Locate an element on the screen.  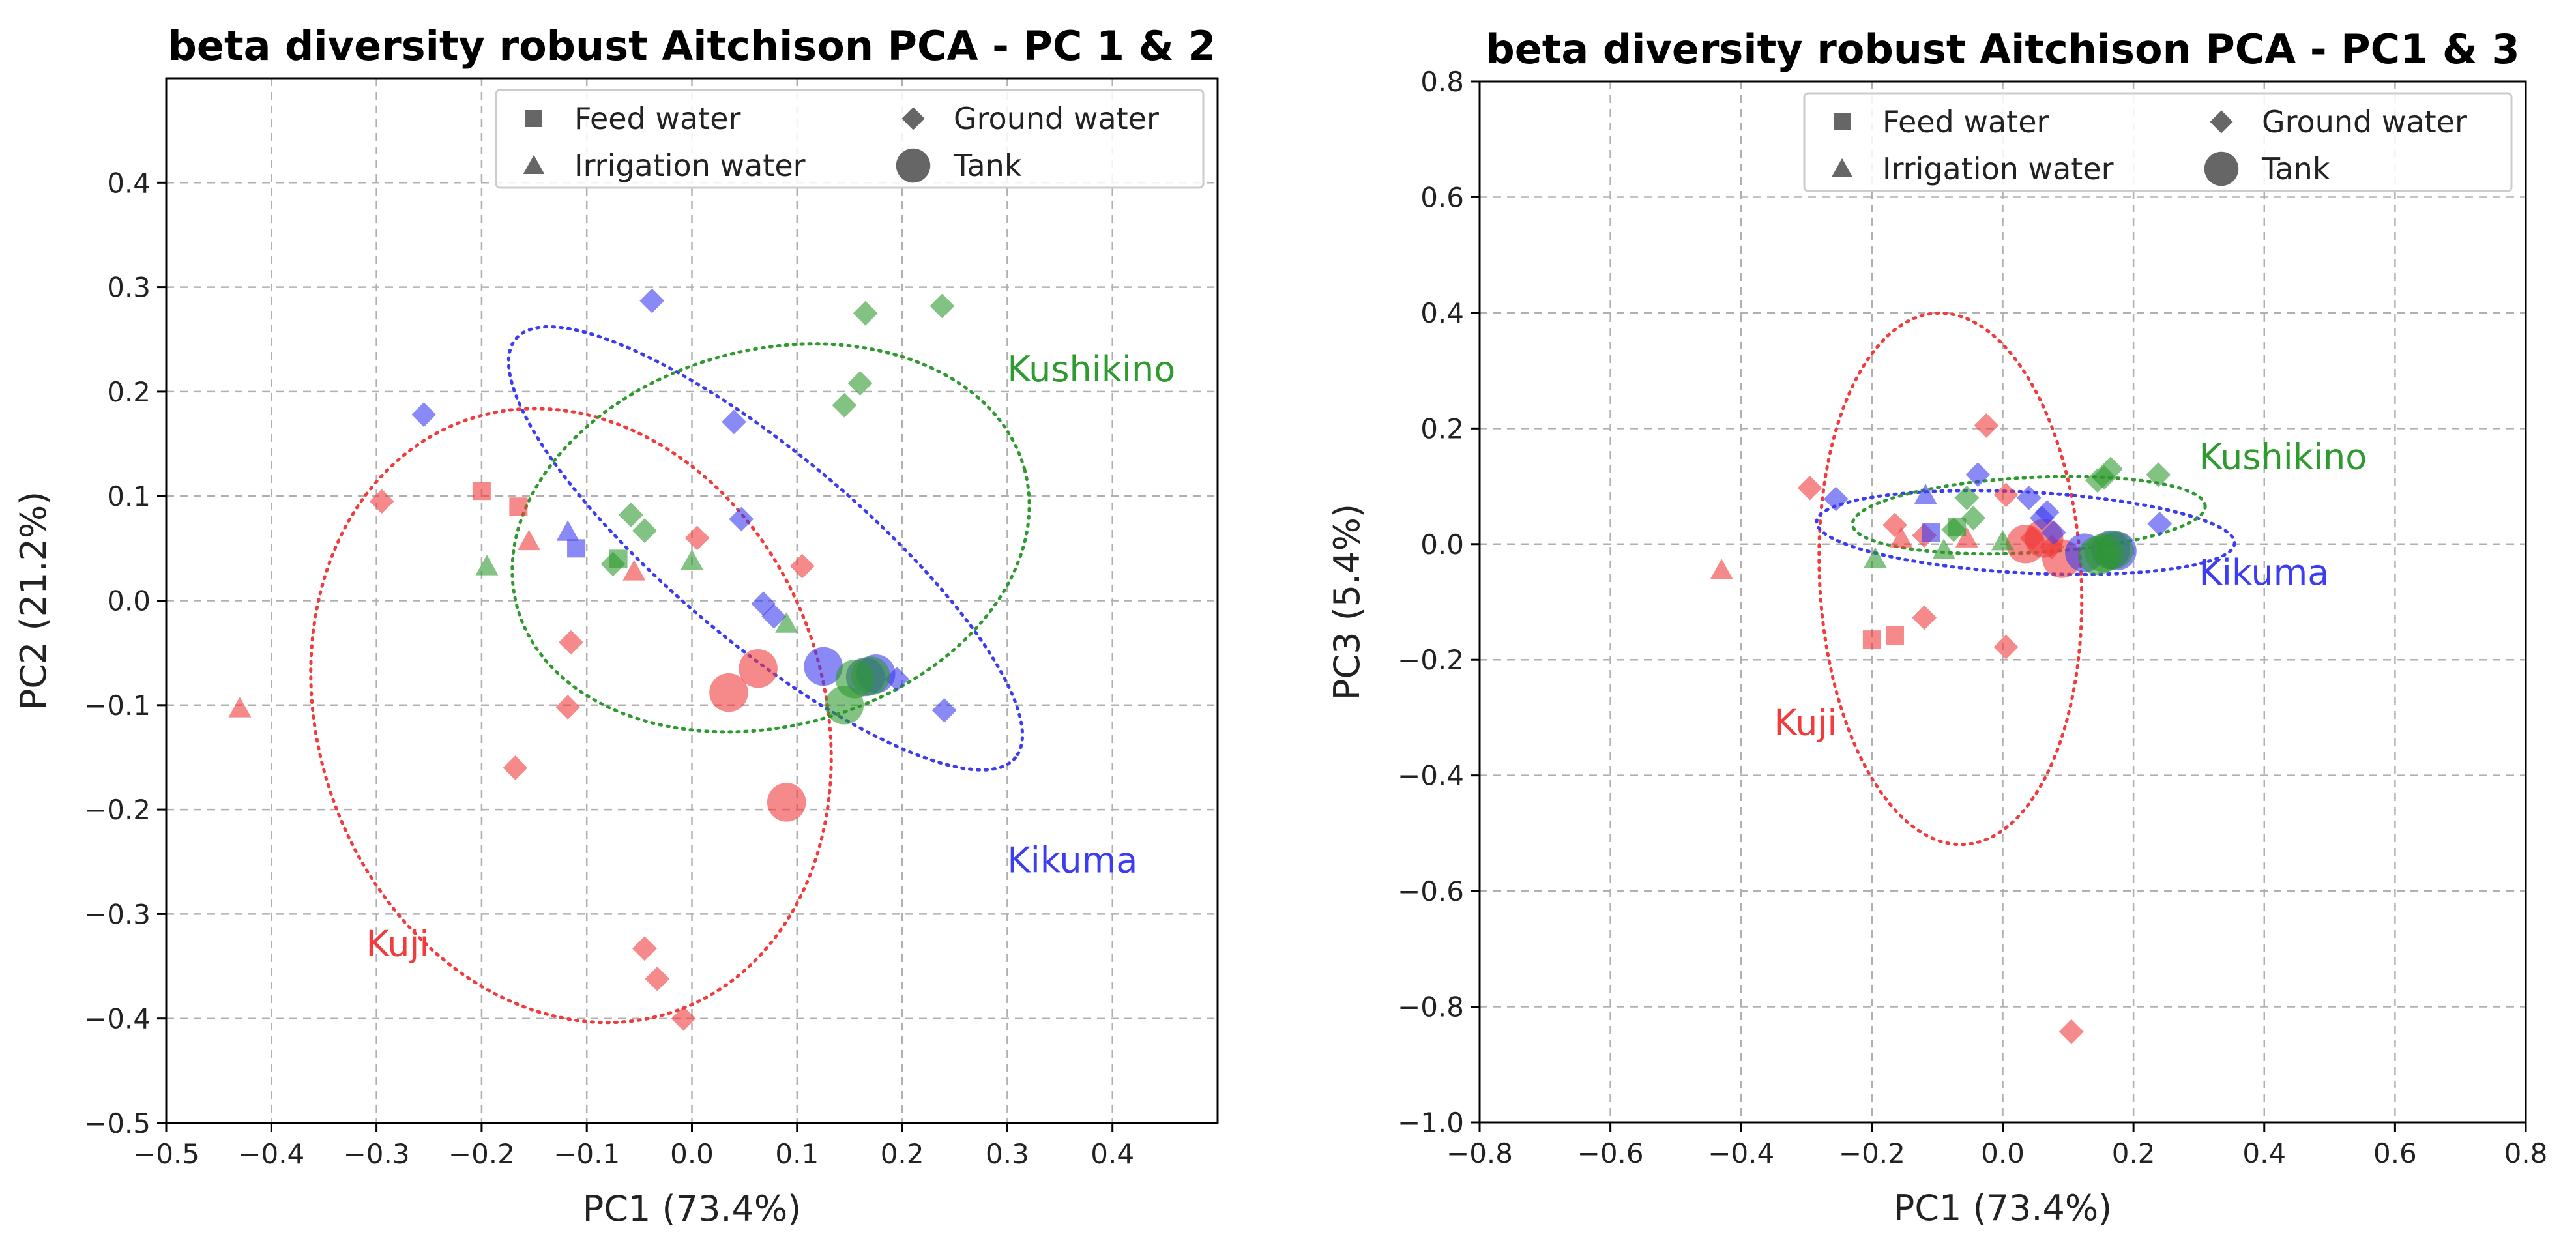
chart1-legend-box is located at coordinates (850, 139).